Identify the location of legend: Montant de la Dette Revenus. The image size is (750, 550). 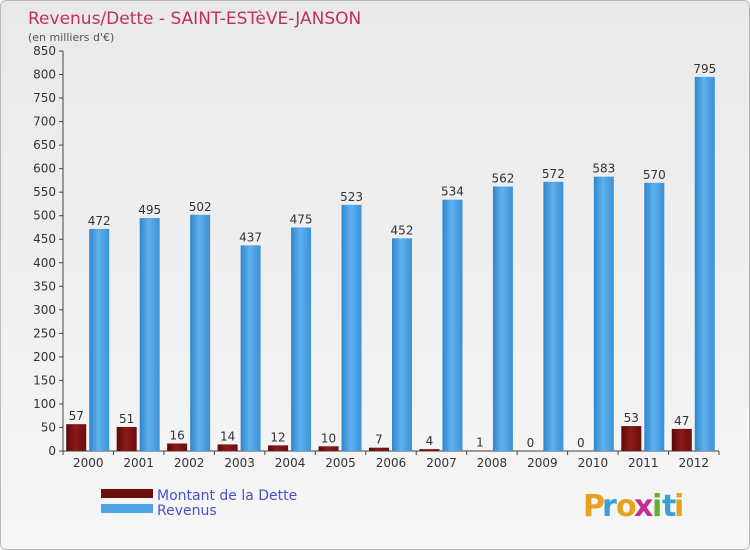
(199, 503).